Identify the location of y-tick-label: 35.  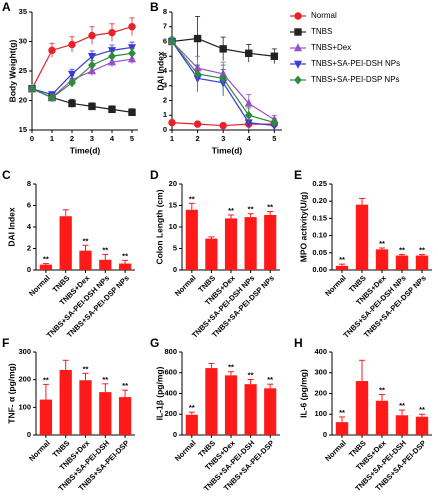
(23, 11).